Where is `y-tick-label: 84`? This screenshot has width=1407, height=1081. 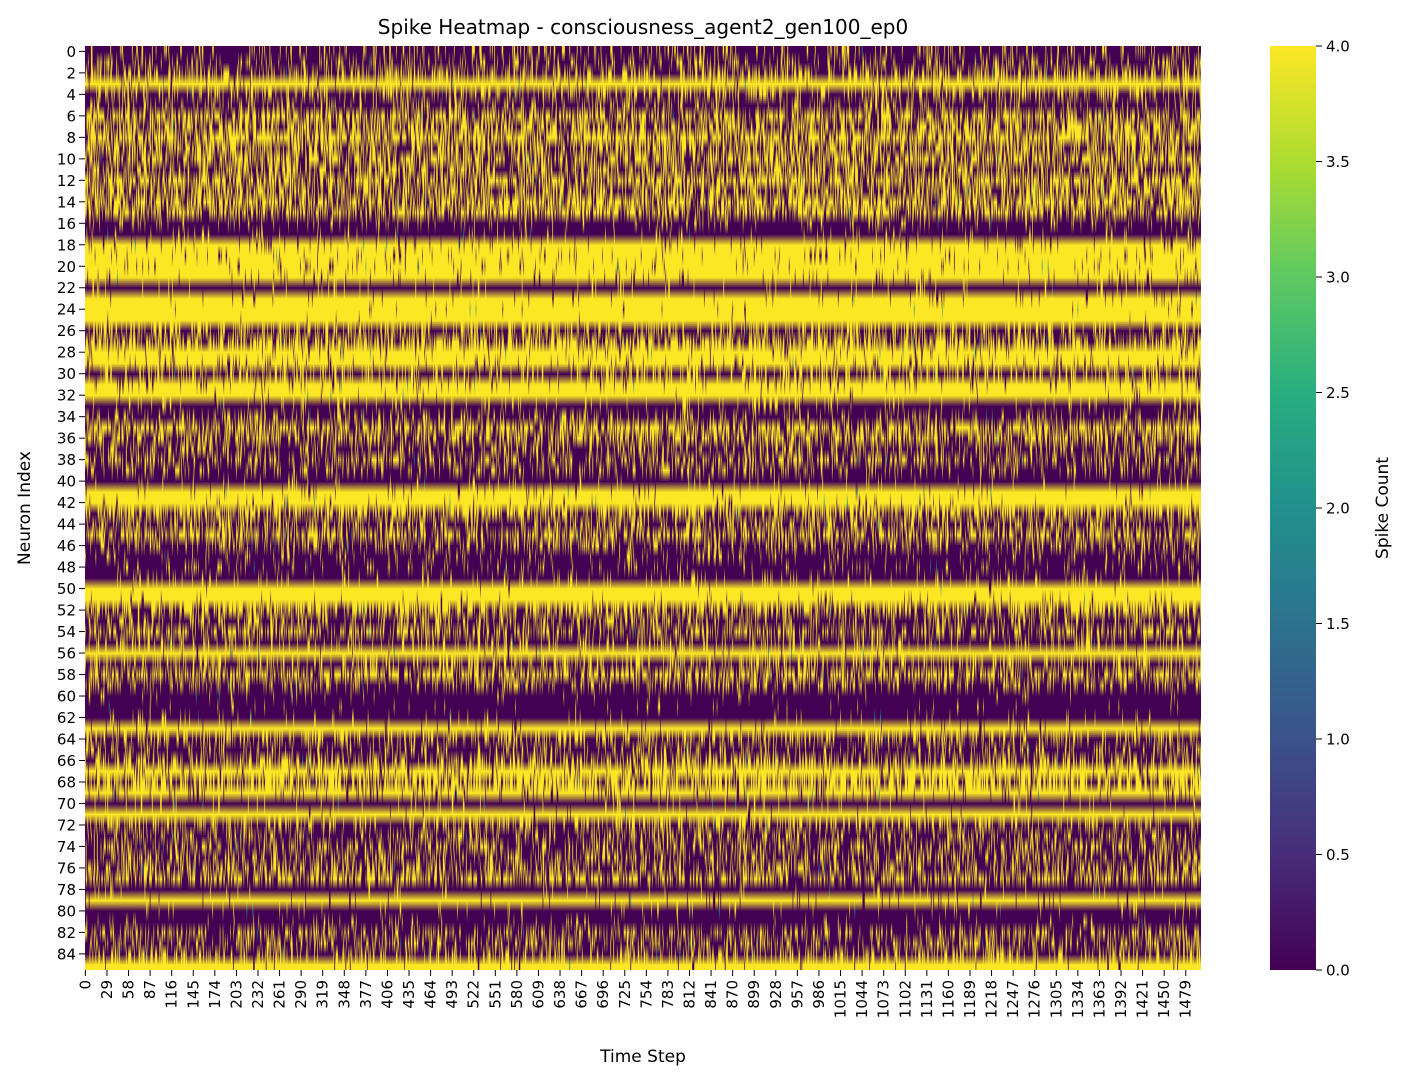
y-tick-label: 84 is located at coordinates (66, 954).